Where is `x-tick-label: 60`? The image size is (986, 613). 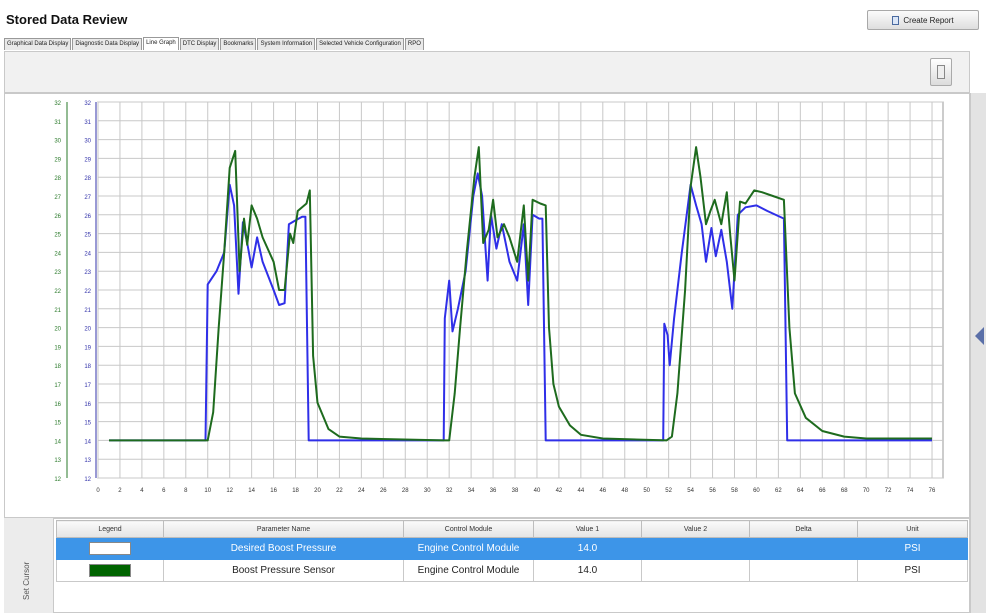
x-tick-label: 60 is located at coordinates (756, 491).